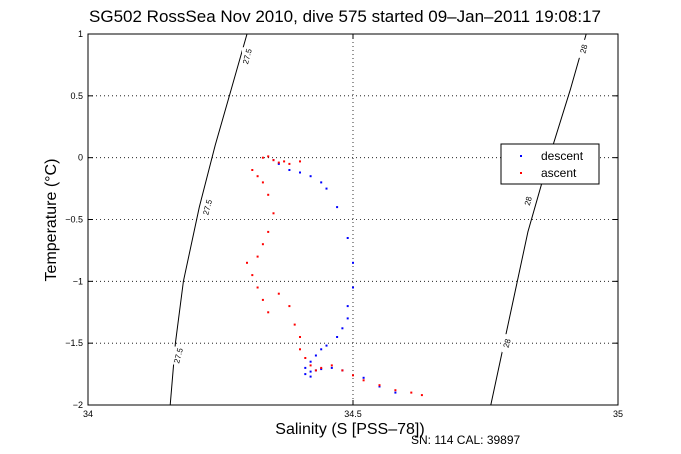  What do you see at coordinates (80, 34) in the screenshot?
I see `y-tick-label: 1` at bounding box center [80, 34].